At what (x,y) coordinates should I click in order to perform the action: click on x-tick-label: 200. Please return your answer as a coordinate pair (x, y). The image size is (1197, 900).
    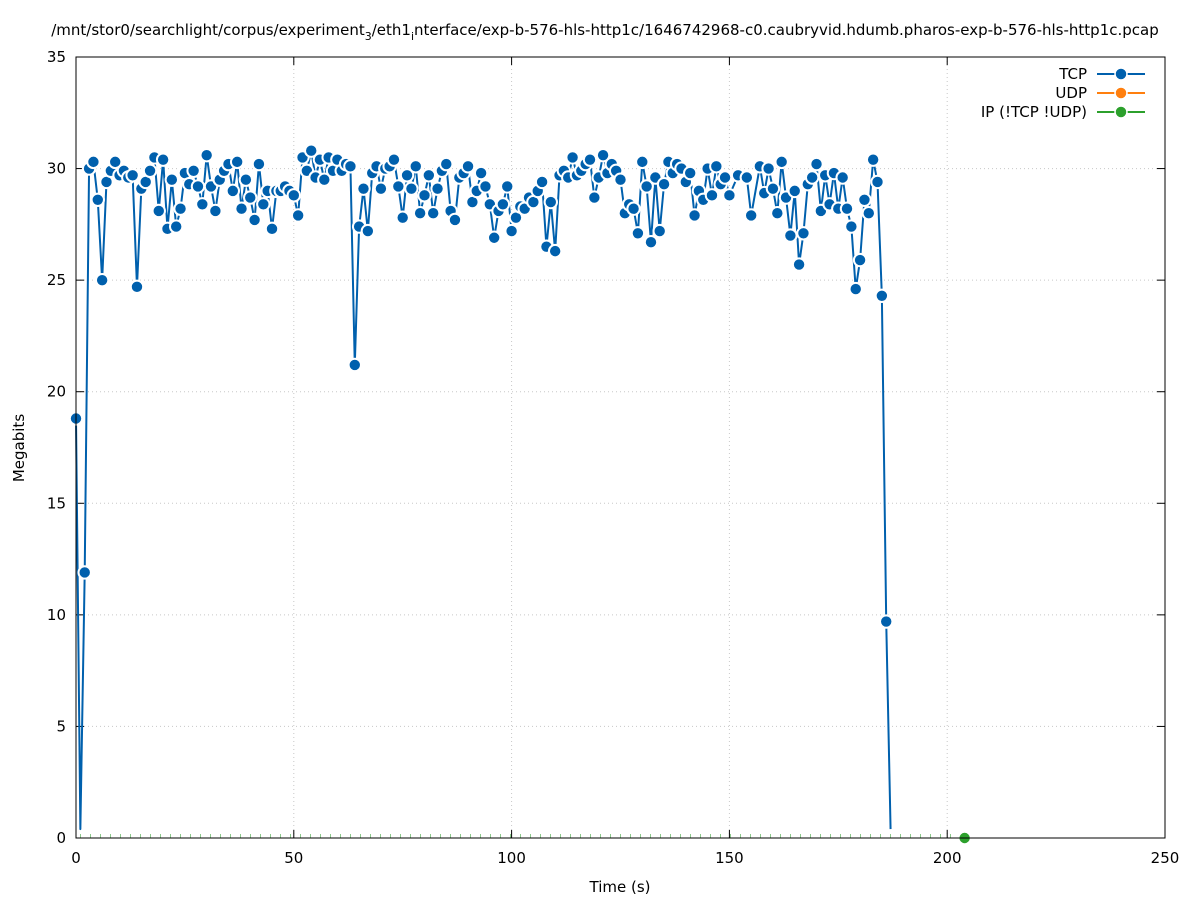
    Looking at the image, I should click on (947, 858).